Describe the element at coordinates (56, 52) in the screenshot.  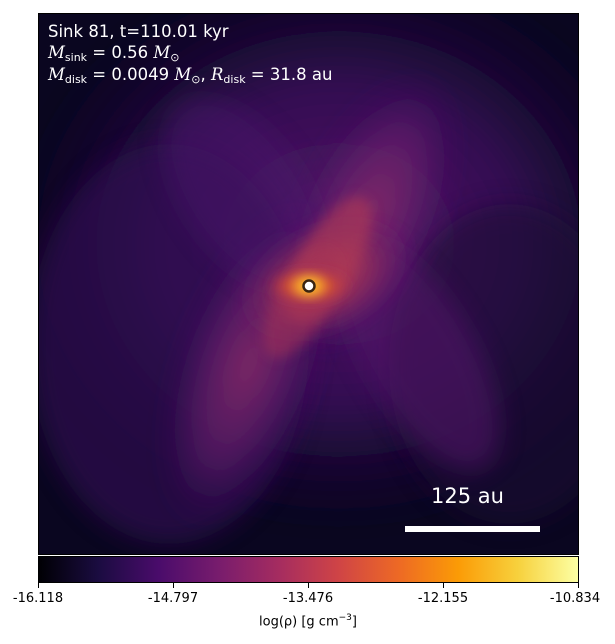
I see `sink-mass-symbol: M` at that location.